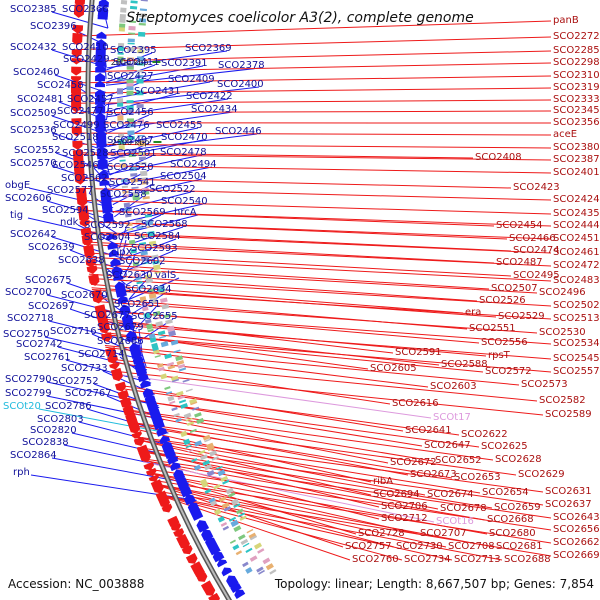 This screenshot has height=600, width=600. Describe the element at coordinates (60, 419) in the screenshot. I see `gene-label: SCO2803` at that location.